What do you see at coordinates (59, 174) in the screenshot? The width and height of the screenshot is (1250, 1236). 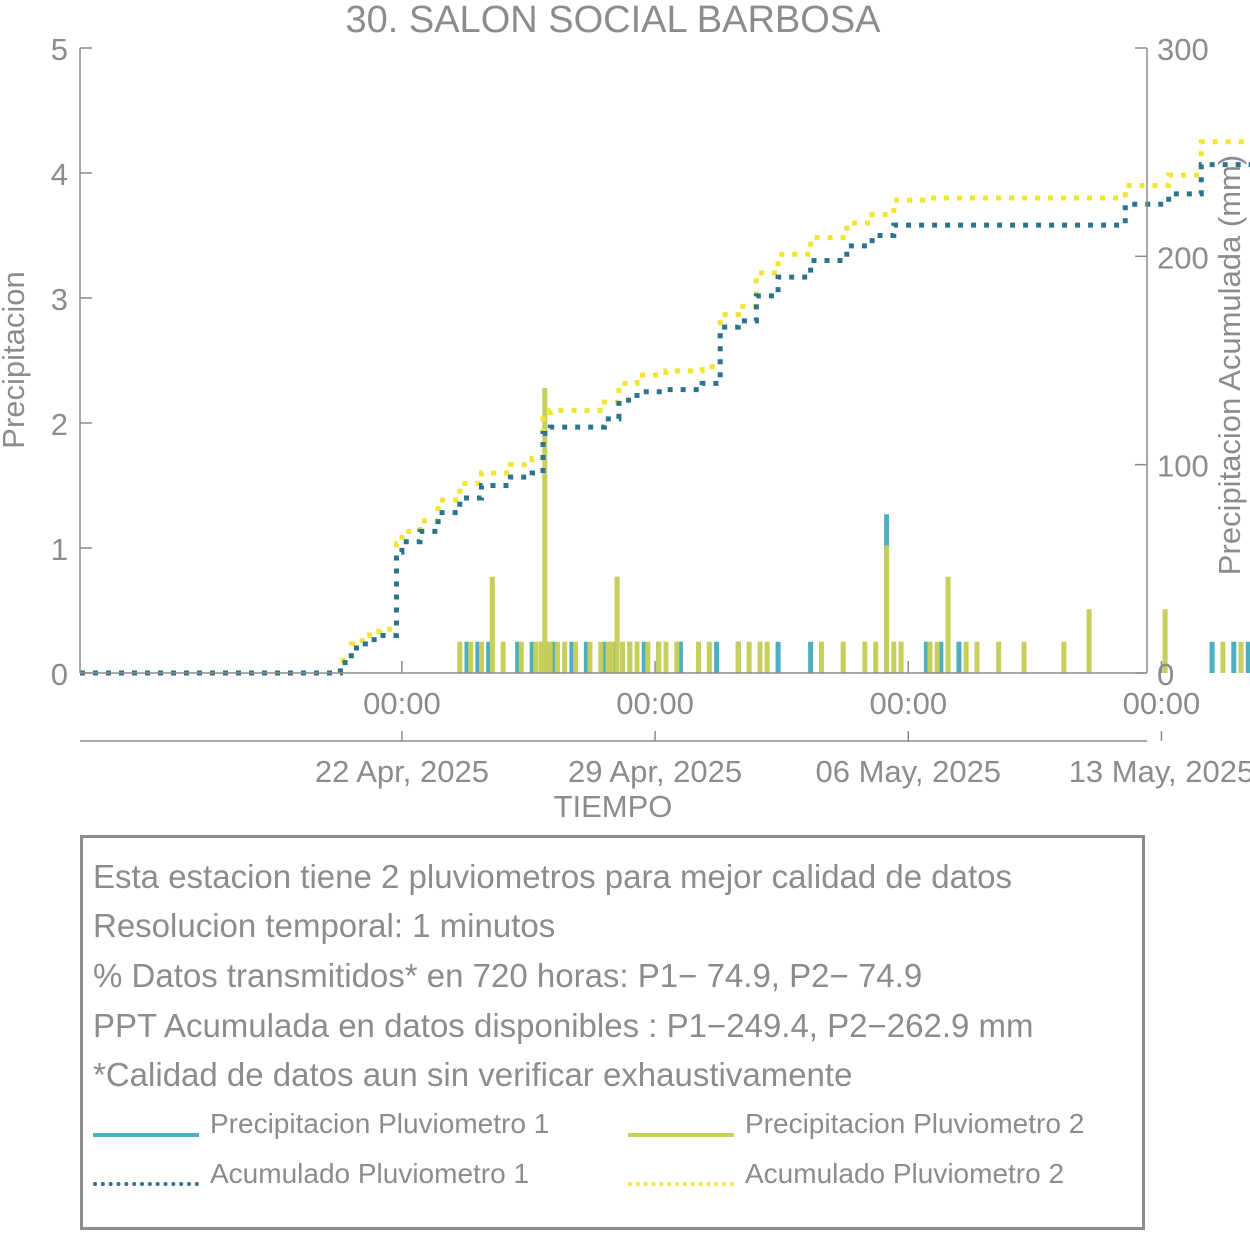 I see `y-left-tick-label: 4` at bounding box center [59, 174].